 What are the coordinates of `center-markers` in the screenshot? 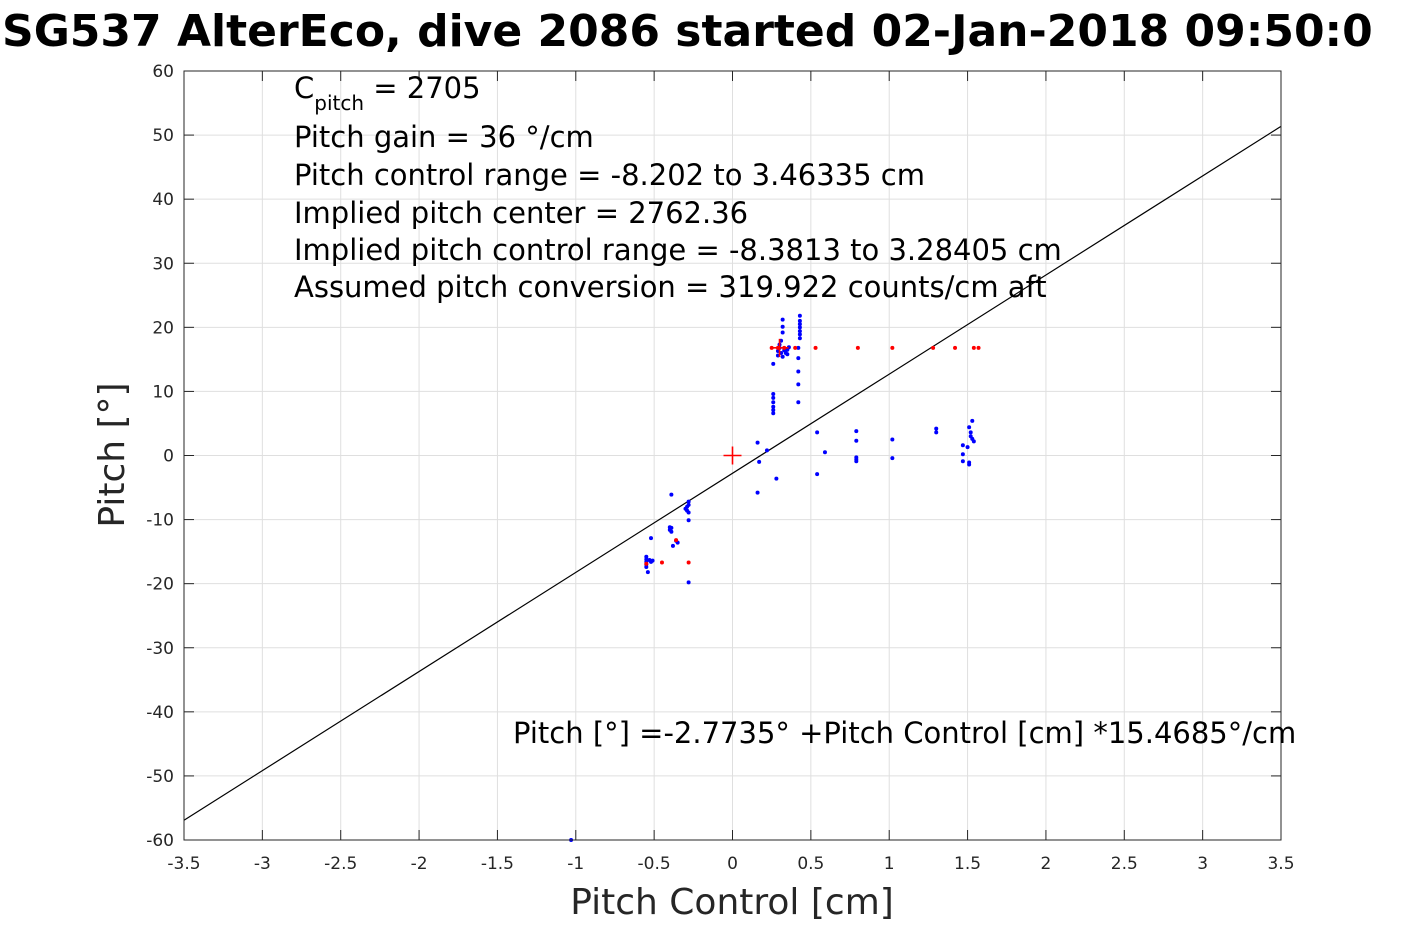 It's located at (756, 401).